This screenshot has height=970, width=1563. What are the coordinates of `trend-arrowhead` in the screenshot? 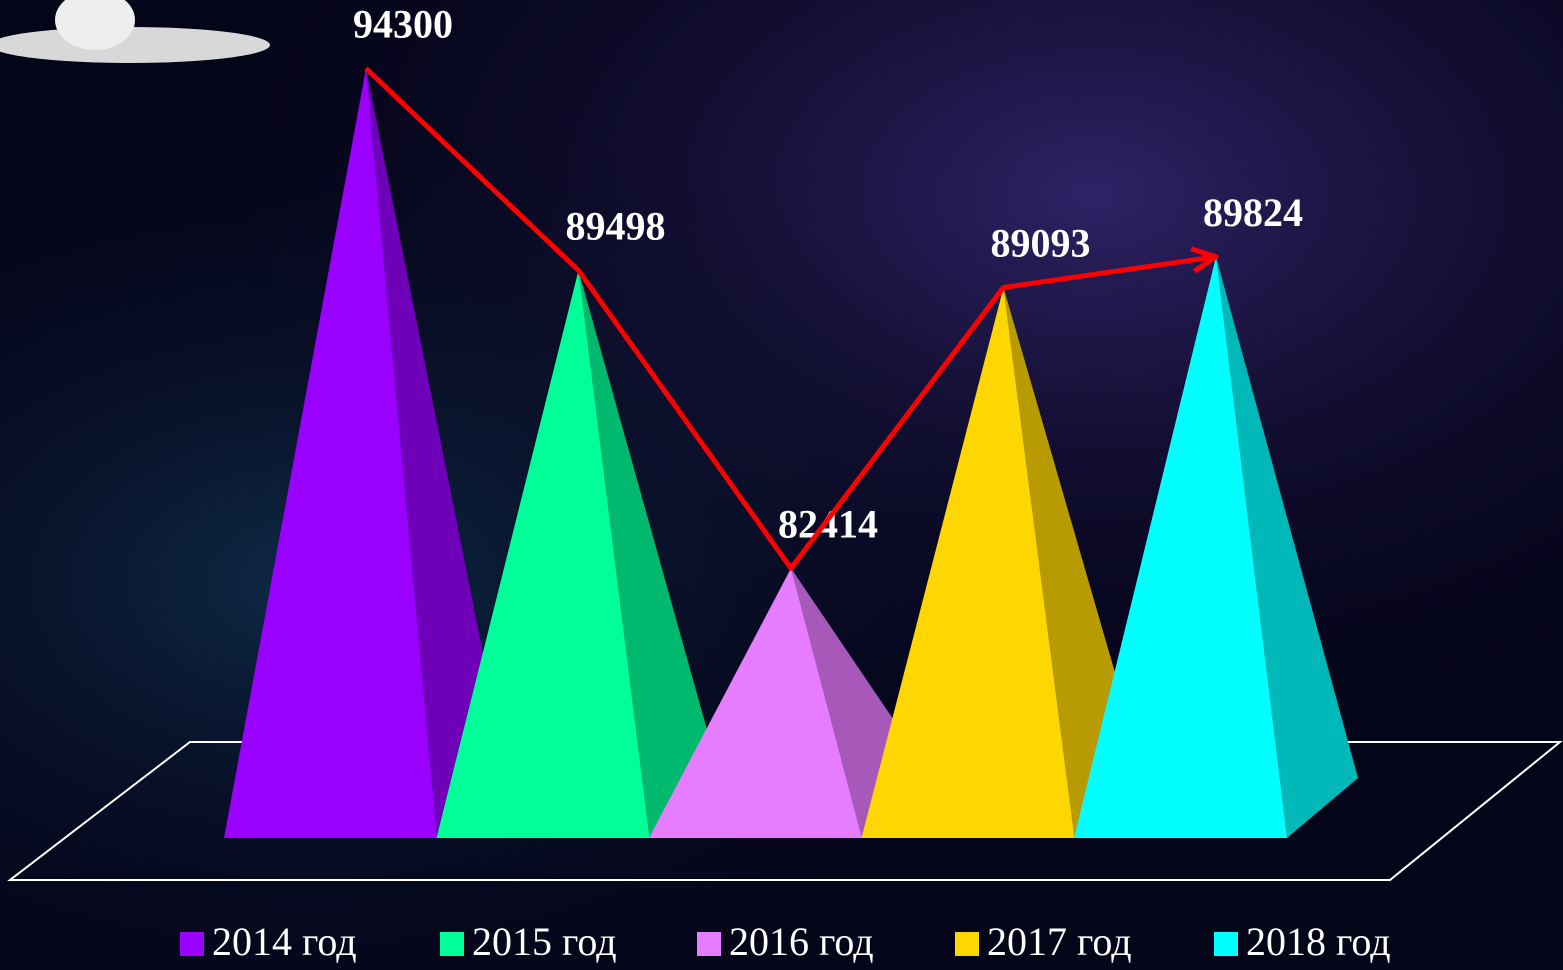 It's located at (1204, 260).